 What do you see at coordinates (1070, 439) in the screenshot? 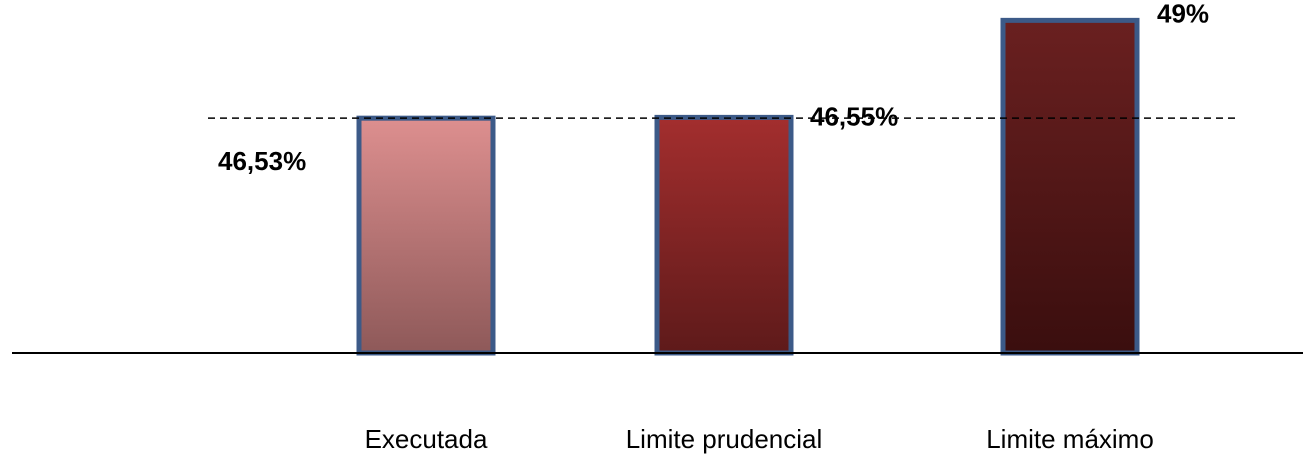
I see `category-label-3: Limite máximo` at bounding box center [1070, 439].